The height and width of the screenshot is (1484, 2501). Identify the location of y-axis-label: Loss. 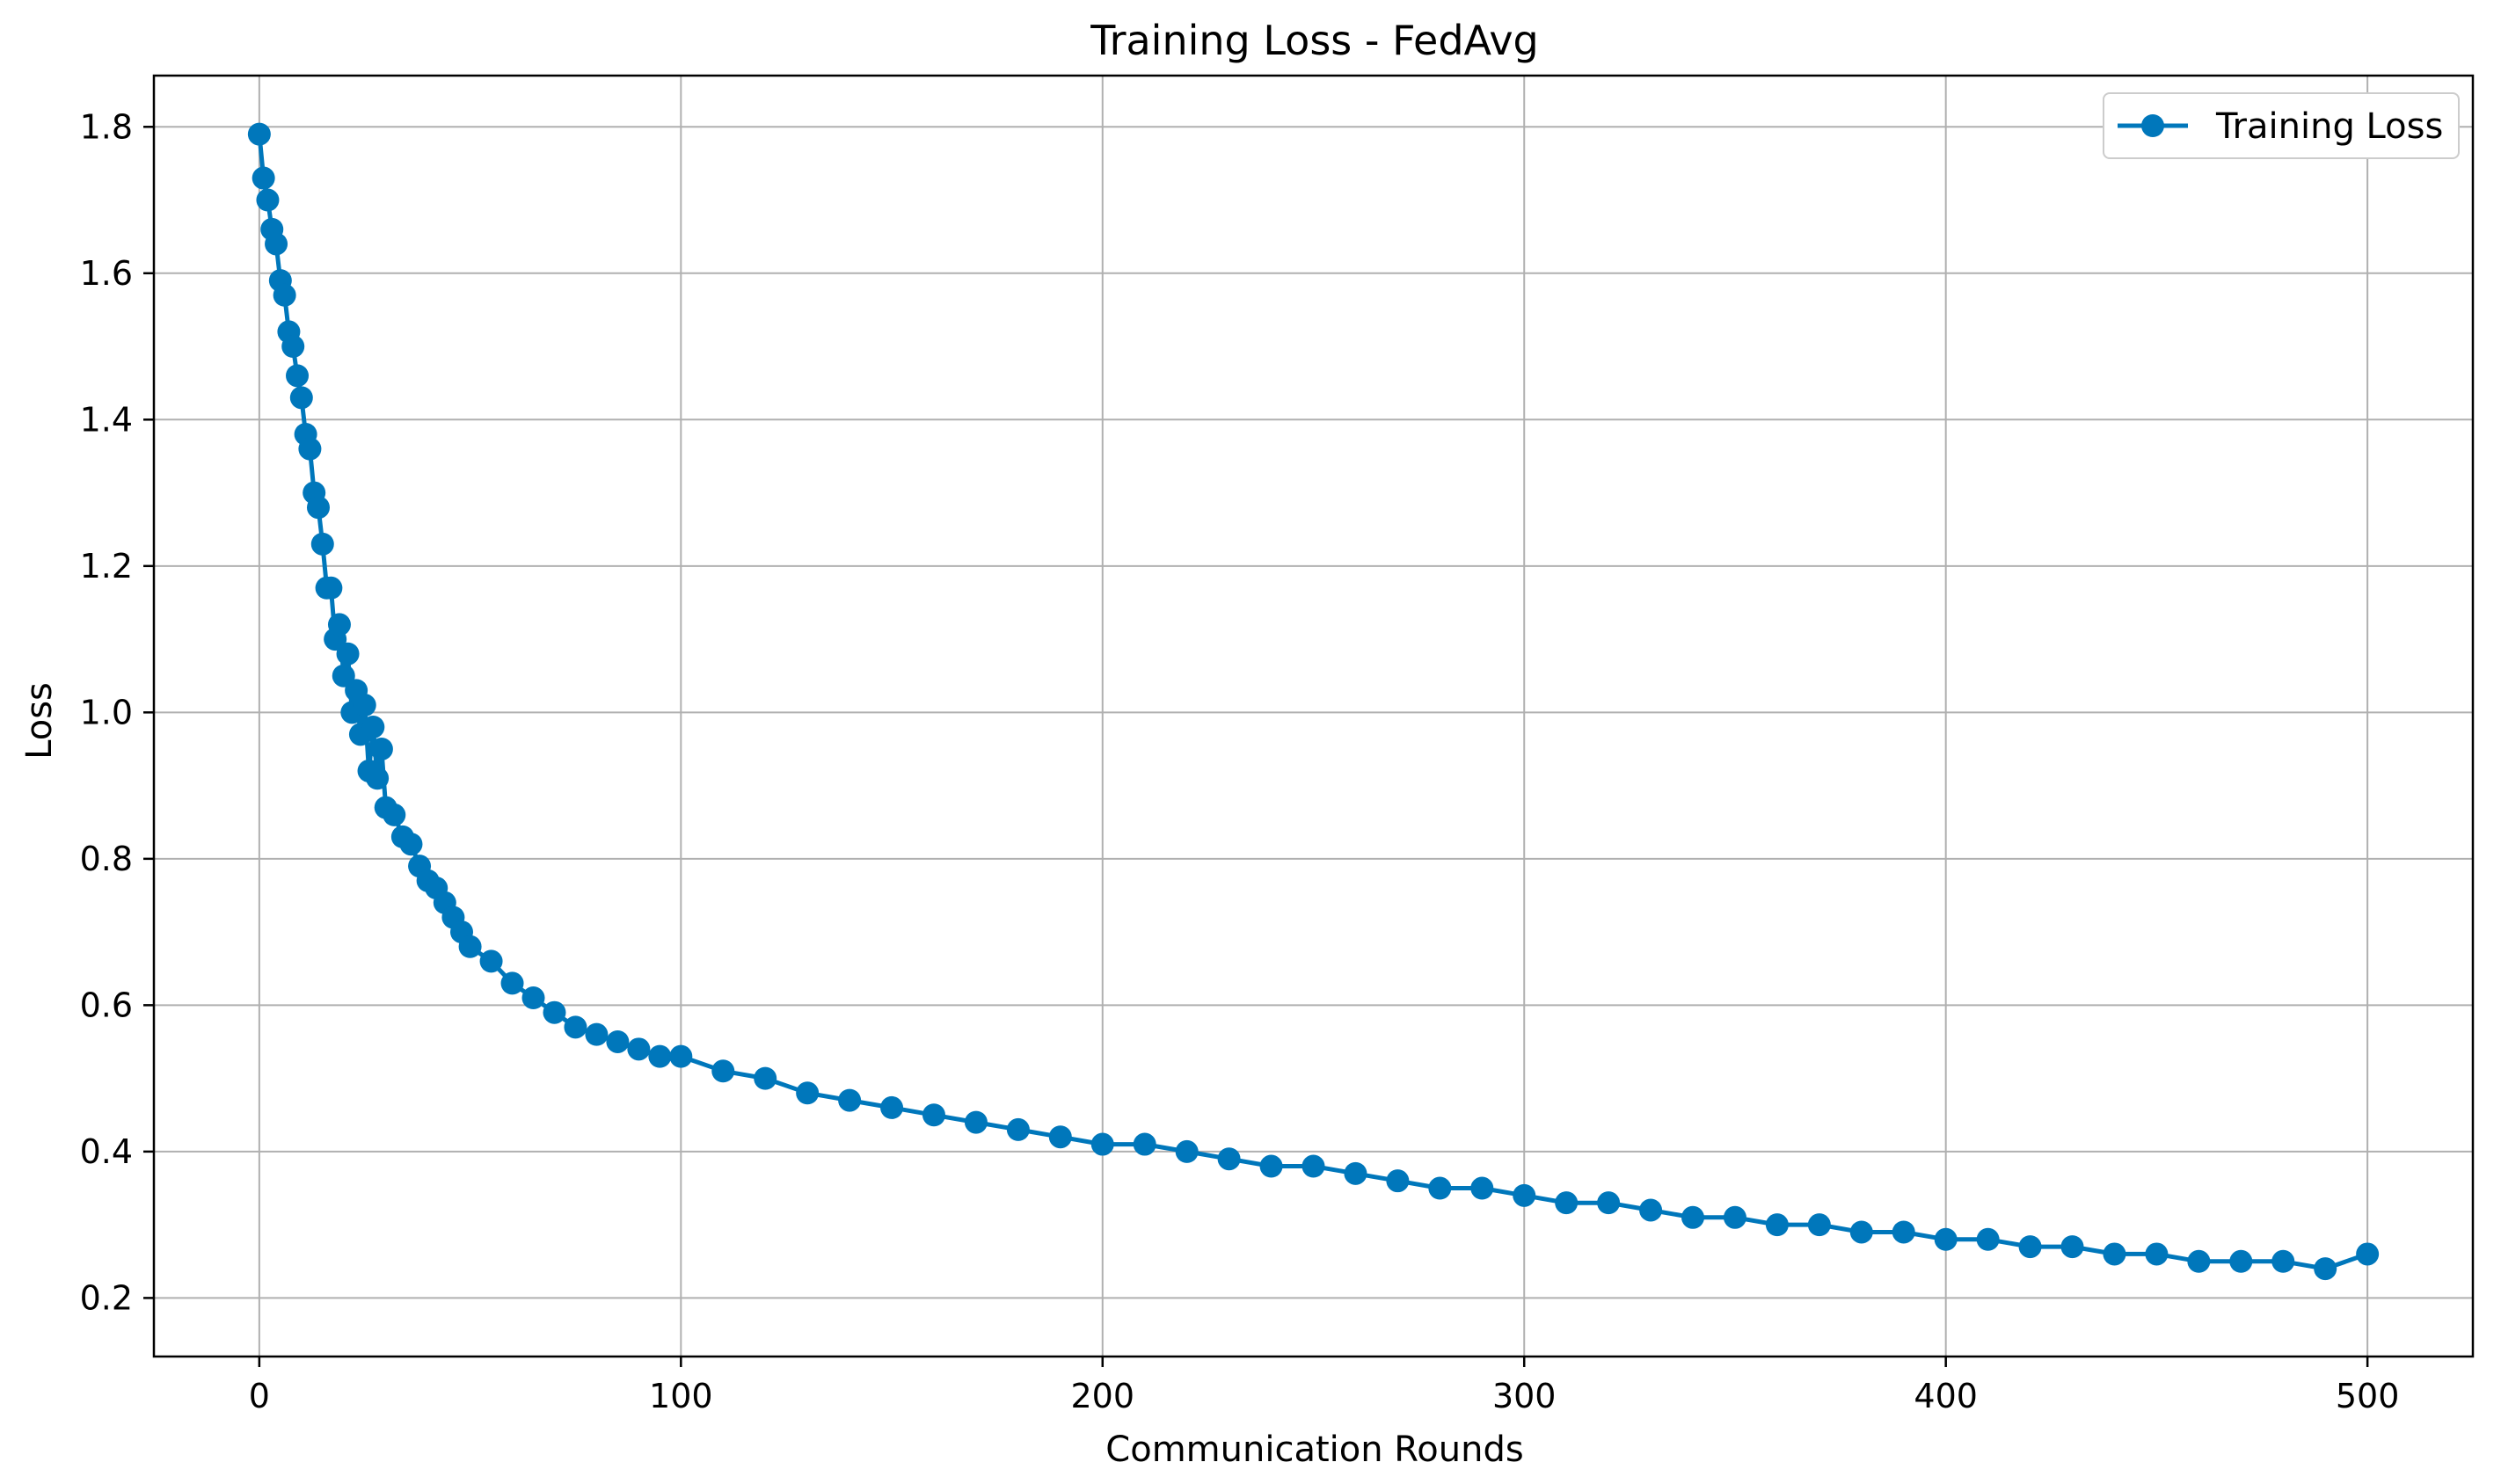
(40, 721).